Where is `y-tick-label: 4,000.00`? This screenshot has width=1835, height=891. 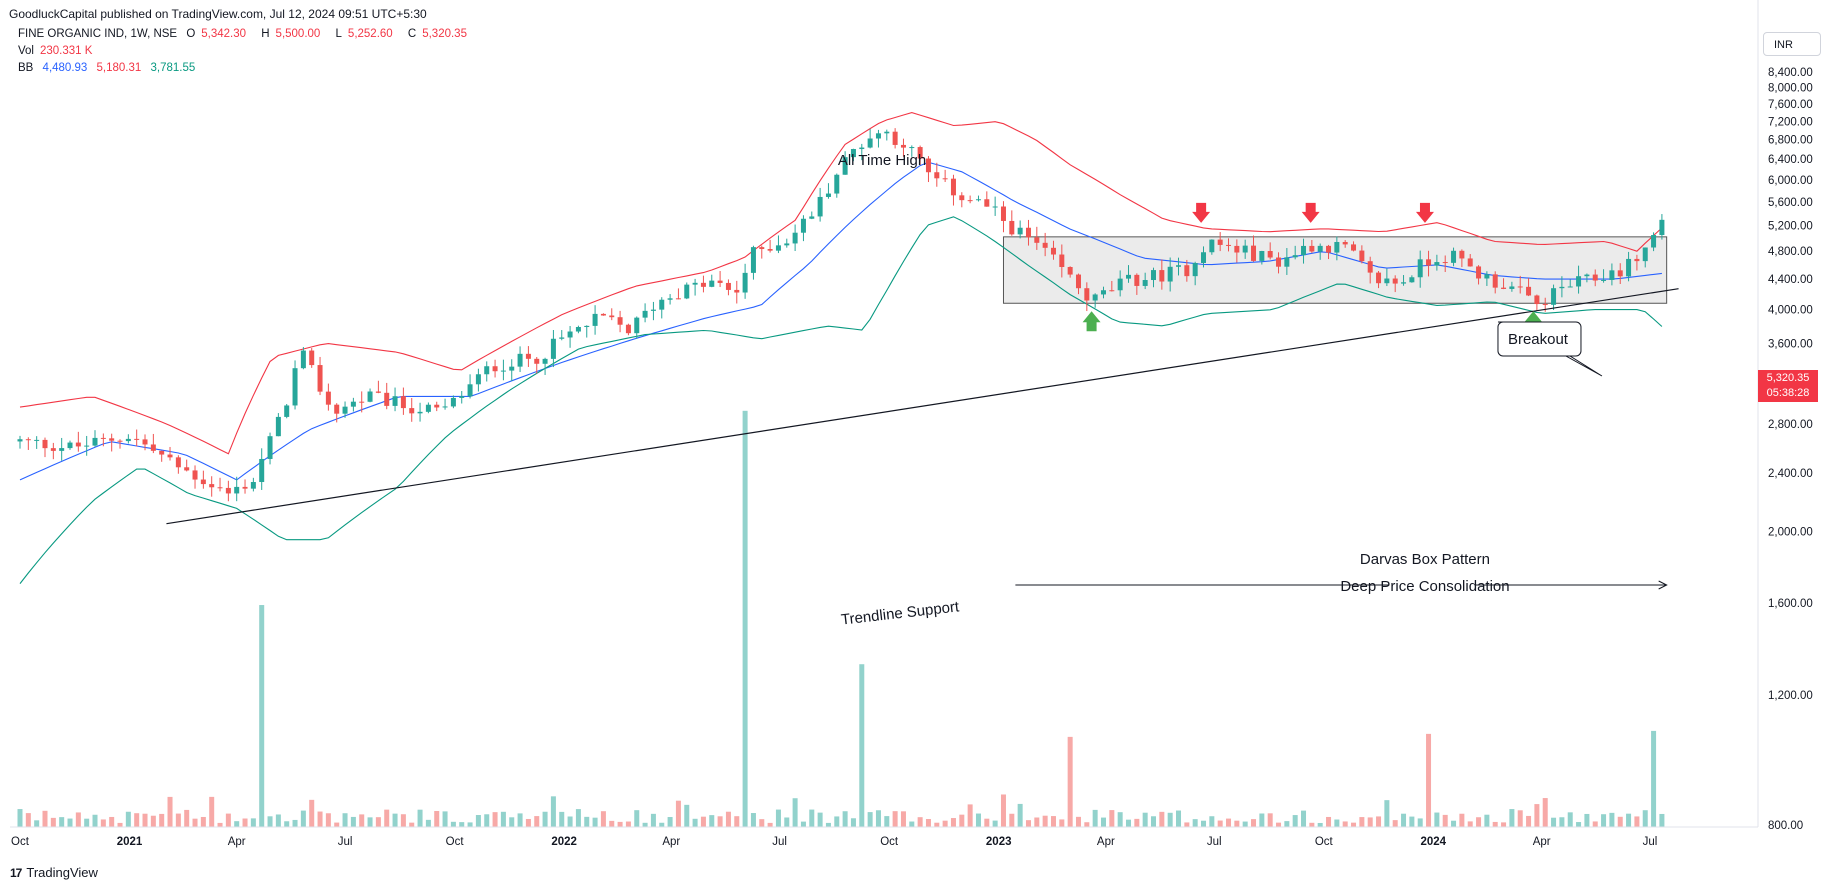
y-tick-label: 4,000.00 is located at coordinates (1790, 311).